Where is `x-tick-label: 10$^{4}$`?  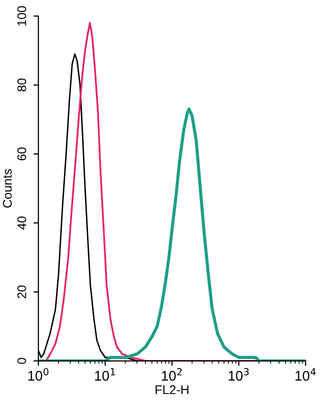 x-tick-label: 10$^{4}$ is located at coordinates (306, 374).